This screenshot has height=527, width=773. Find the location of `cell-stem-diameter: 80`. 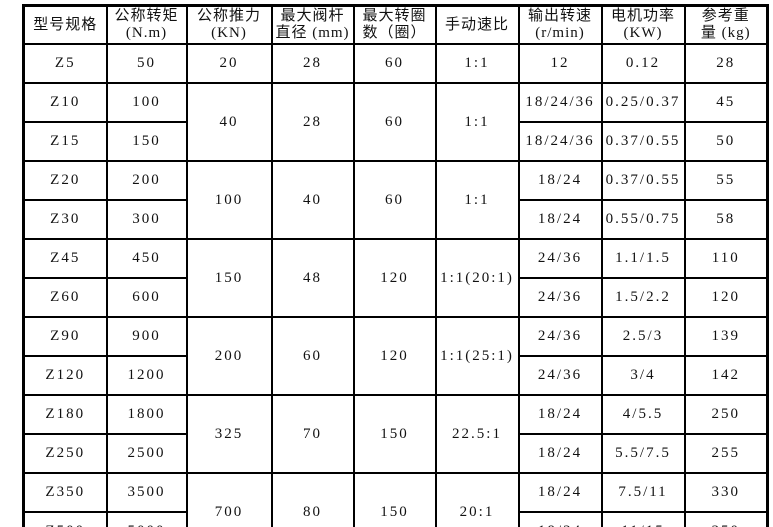

cell-stem-diameter: 80 is located at coordinates (312, 499).